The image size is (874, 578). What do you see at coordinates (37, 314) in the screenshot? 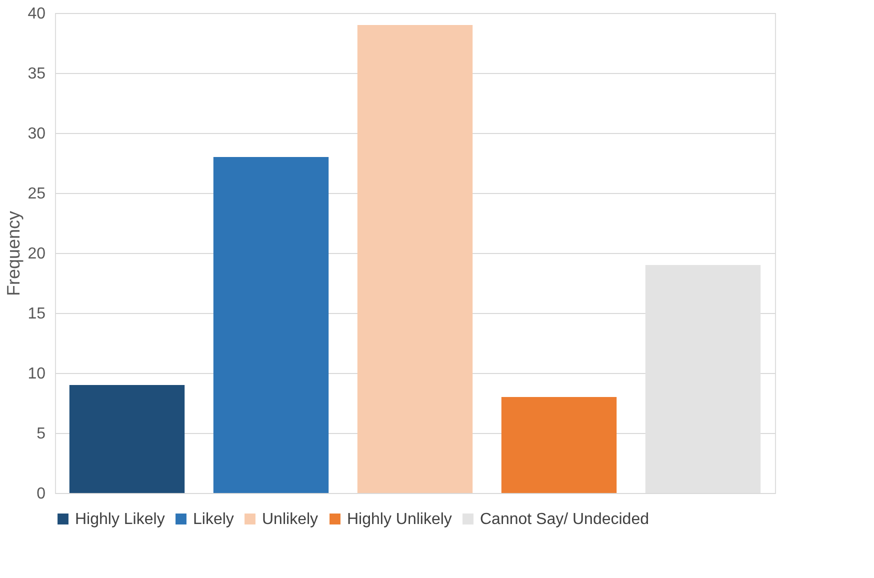
I see `y-tick-label: 15` at bounding box center [37, 314].